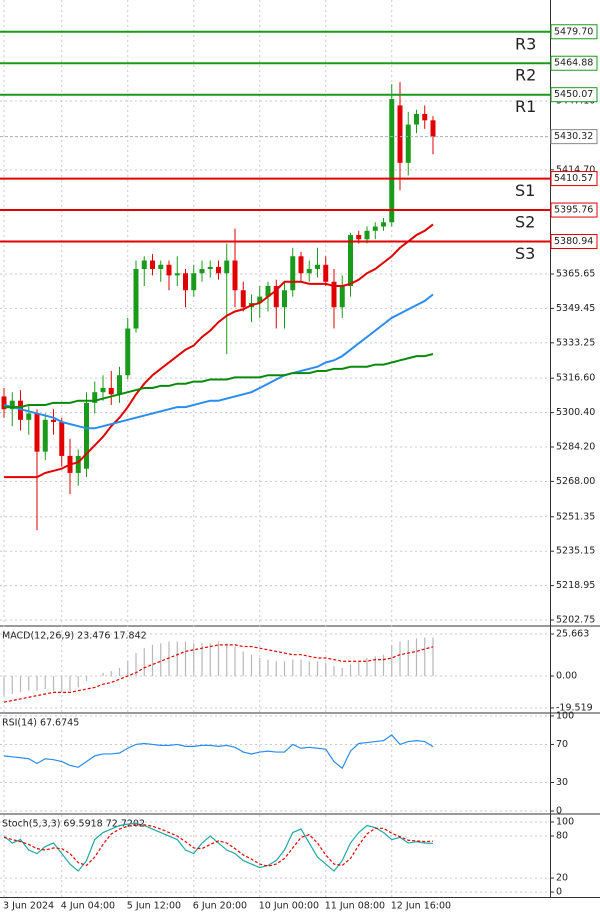 This screenshot has width=600, height=915. I want to click on y-tick-label: 5333.25, so click(575, 342).